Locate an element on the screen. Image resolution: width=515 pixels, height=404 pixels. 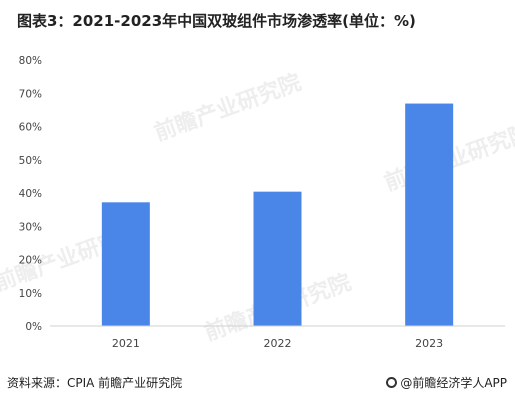
bar-2023 is located at coordinates (429, 215).